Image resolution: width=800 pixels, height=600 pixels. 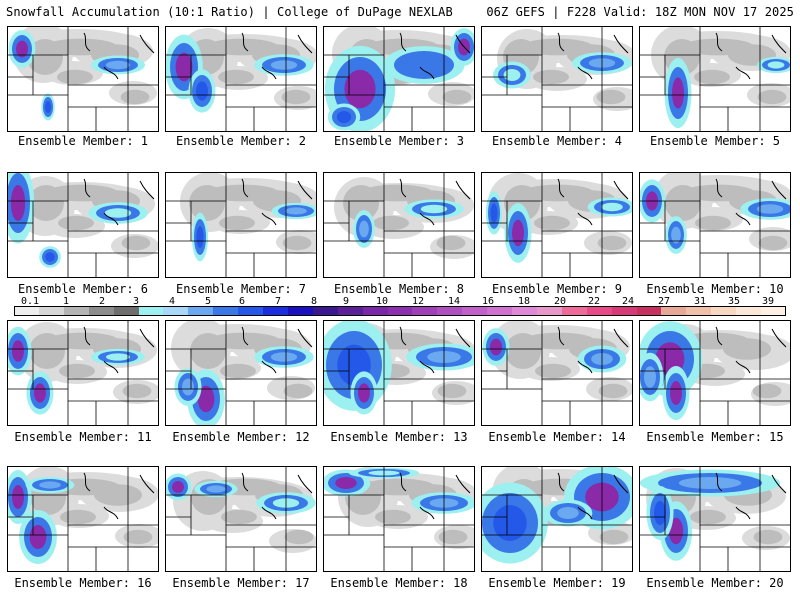 What do you see at coordinates (66, 301) in the screenshot?
I see `colorbar-tick-label: 1` at bounding box center [66, 301].